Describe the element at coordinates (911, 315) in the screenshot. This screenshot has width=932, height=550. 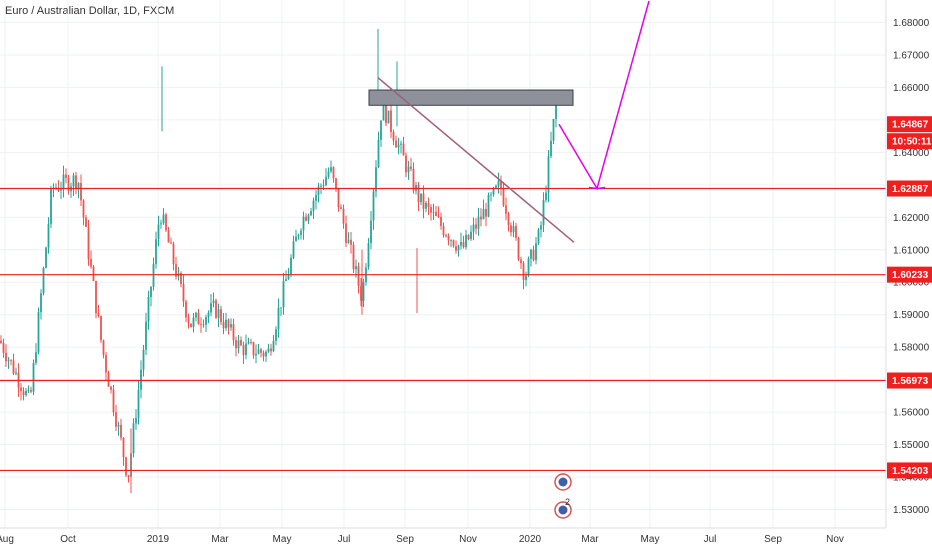
I see `y-tick-label: 1.59000` at that location.